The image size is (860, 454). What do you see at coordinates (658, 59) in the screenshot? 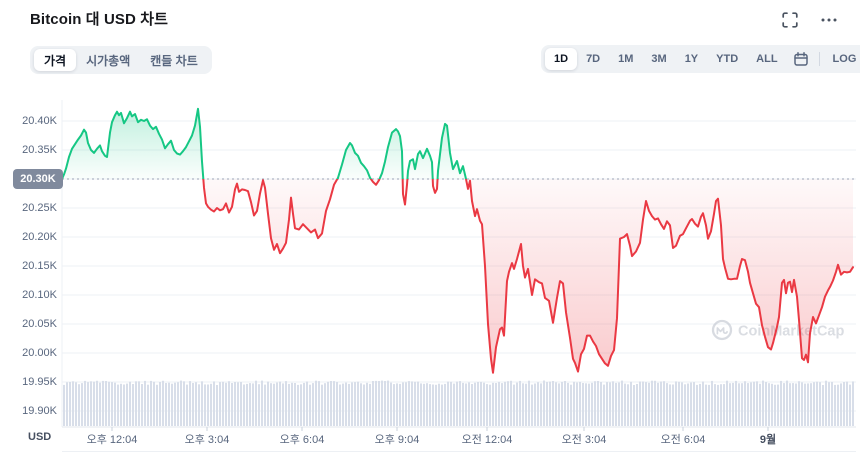
I see `range-3m: 3M` at bounding box center [658, 59].